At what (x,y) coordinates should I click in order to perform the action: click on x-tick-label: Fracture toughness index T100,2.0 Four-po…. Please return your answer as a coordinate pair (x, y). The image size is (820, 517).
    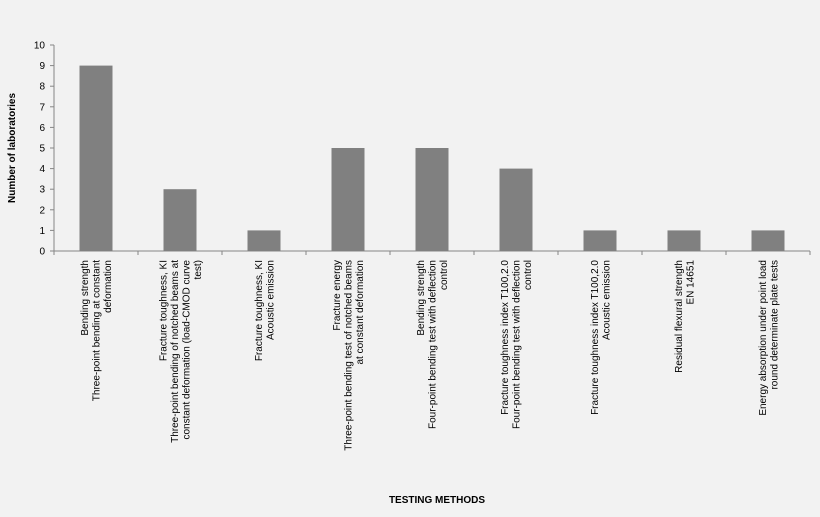
    Looking at the image, I should click on (517, 344).